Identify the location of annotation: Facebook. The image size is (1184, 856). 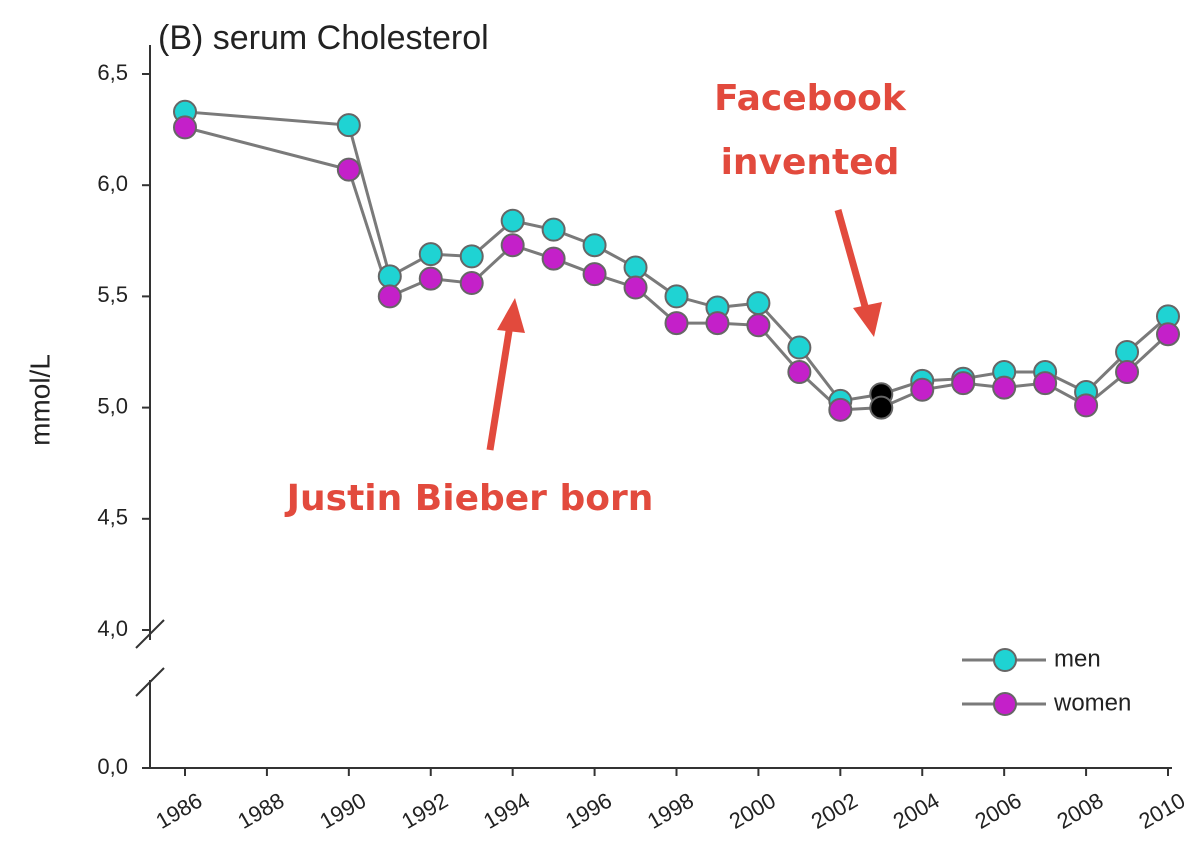
(810, 98).